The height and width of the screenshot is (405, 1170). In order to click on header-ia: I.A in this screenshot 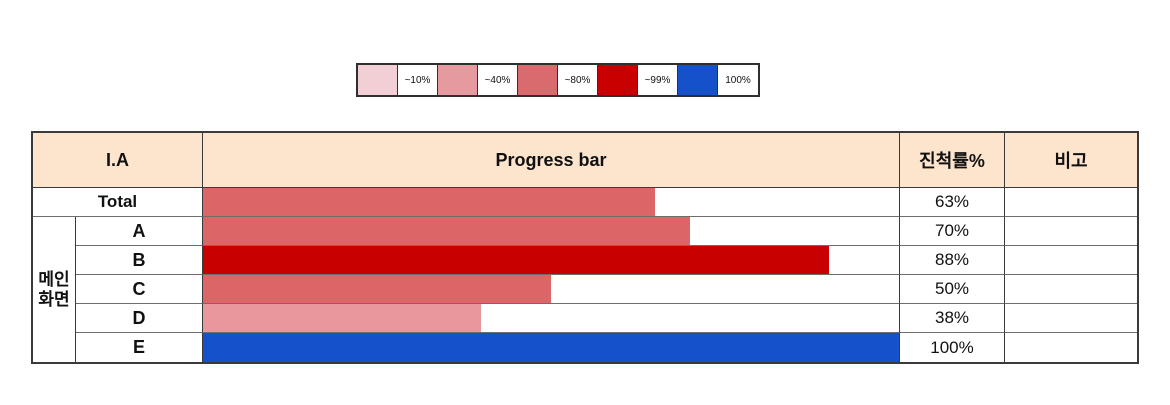, I will do `click(118, 160)`.